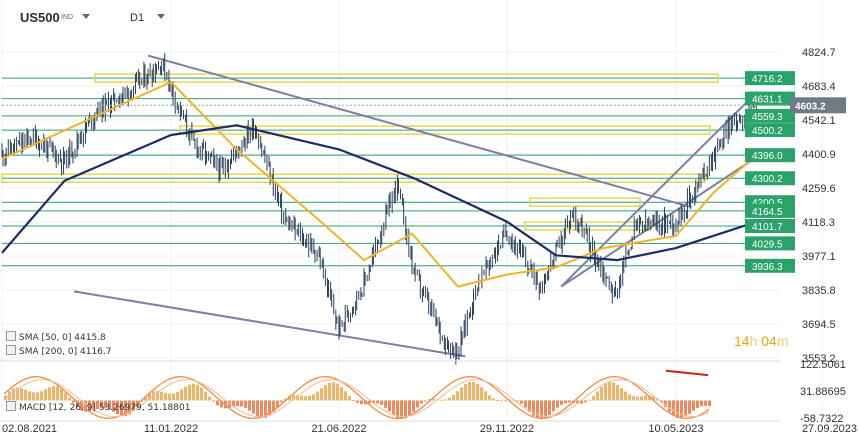 This screenshot has width=859, height=439. What do you see at coordinates (819, 359) in the screenshot?
I see `price-tick-label: 3553.2` at bounding box center [819, 359].